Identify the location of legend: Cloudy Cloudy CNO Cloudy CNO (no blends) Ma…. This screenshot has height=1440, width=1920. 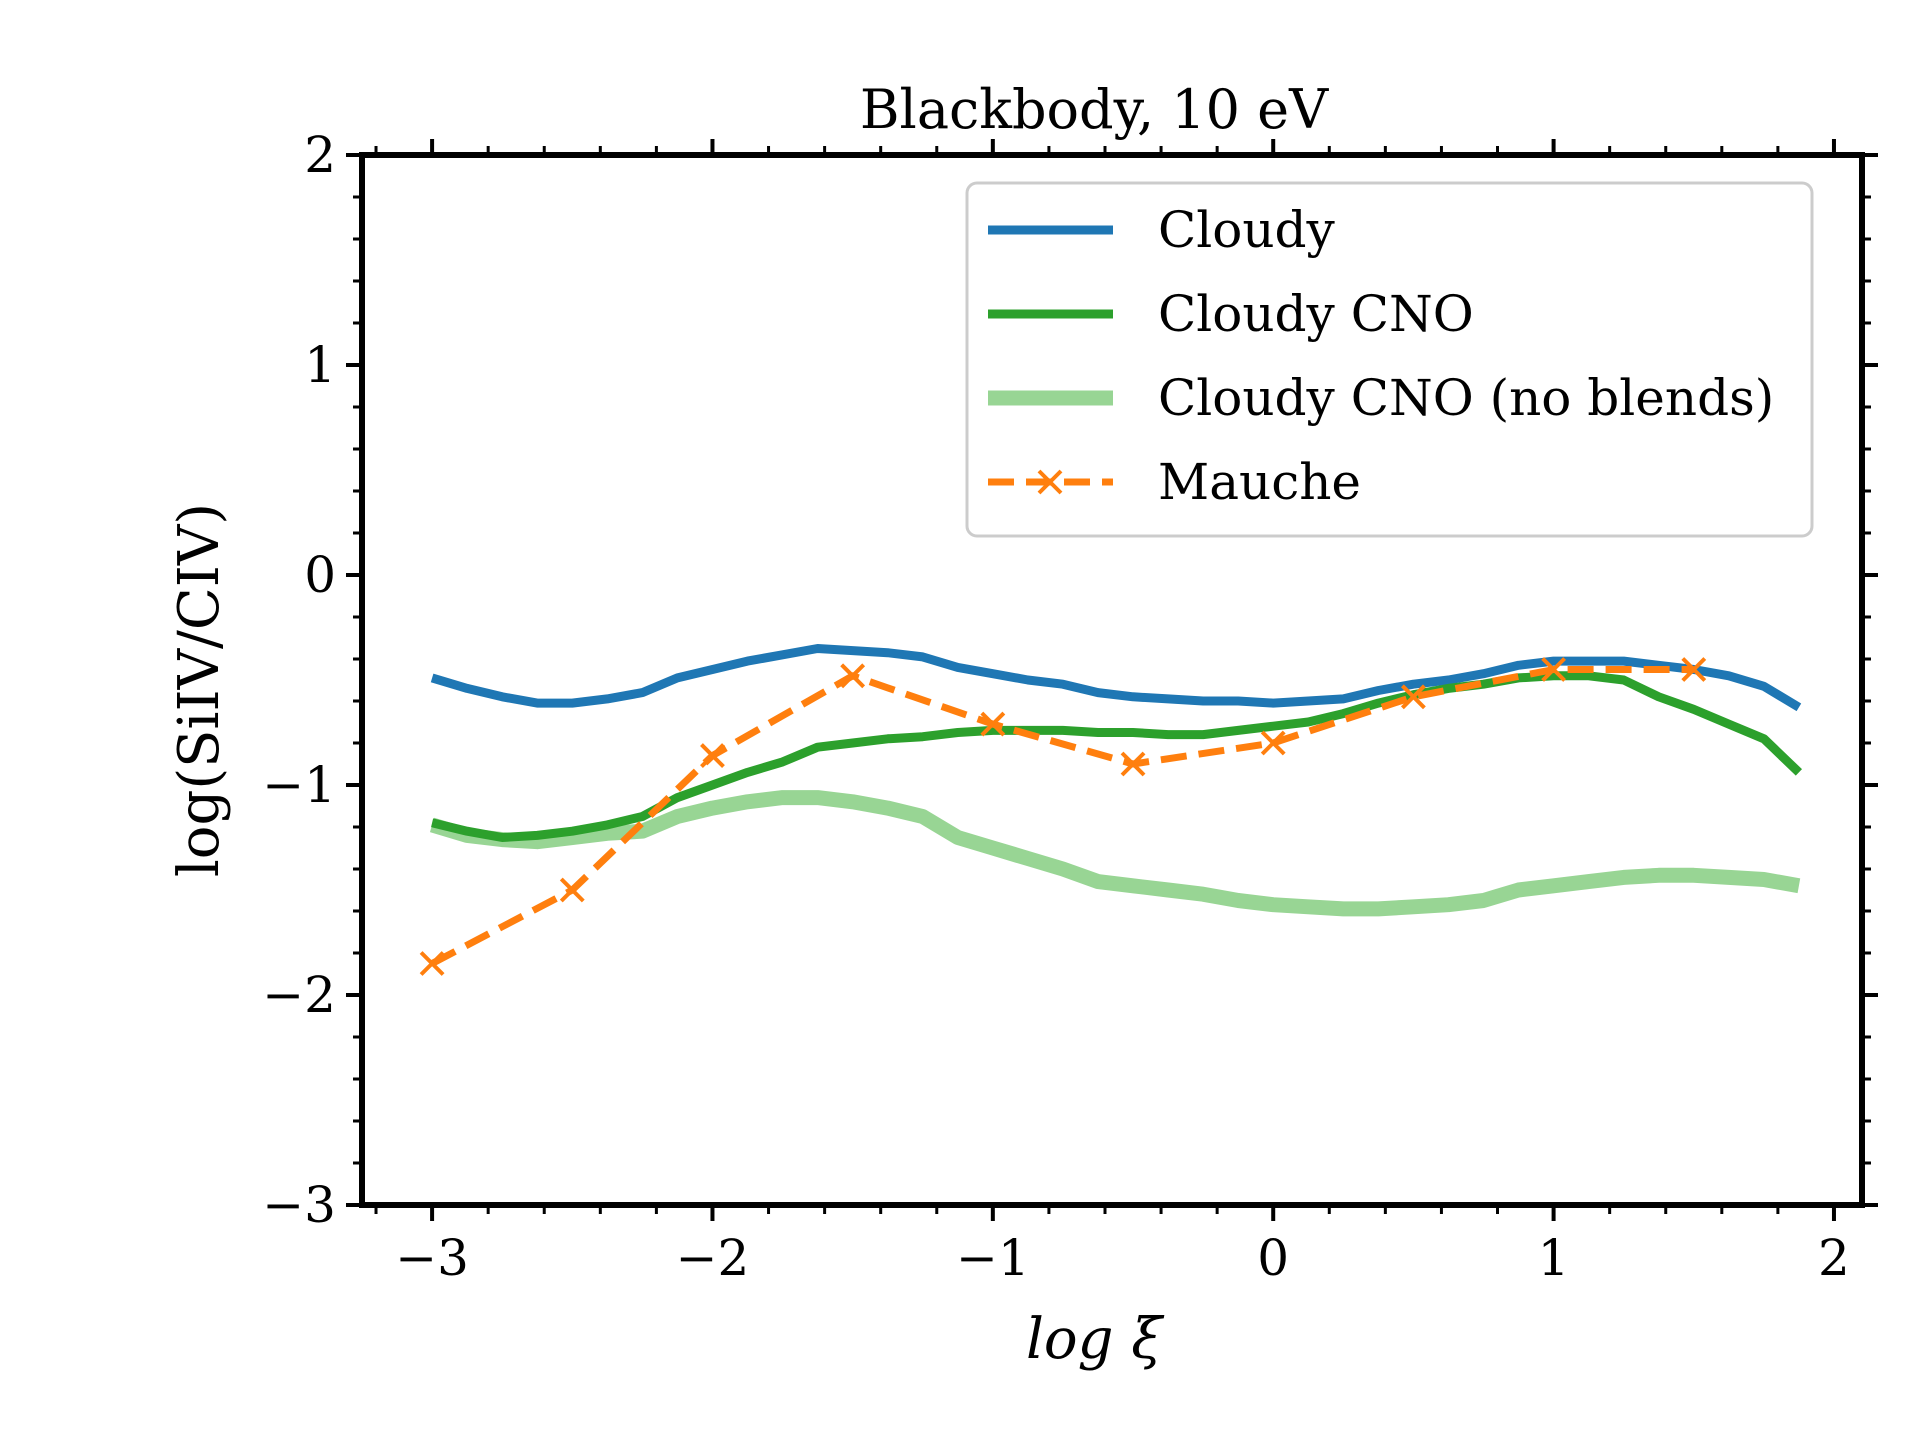
(1389, 359).